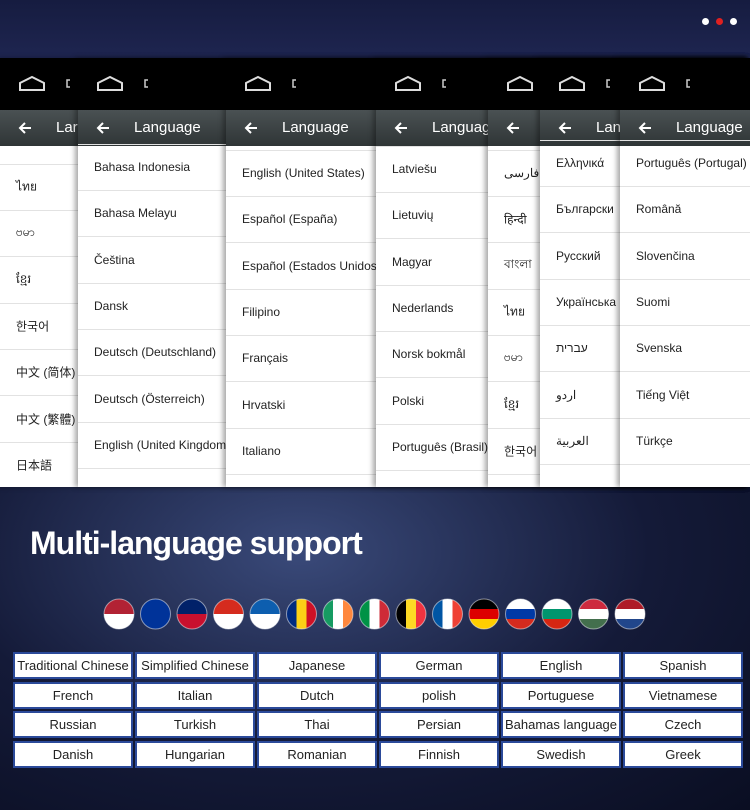  I want to click on language-item: Nederlands, so click(423, 307).